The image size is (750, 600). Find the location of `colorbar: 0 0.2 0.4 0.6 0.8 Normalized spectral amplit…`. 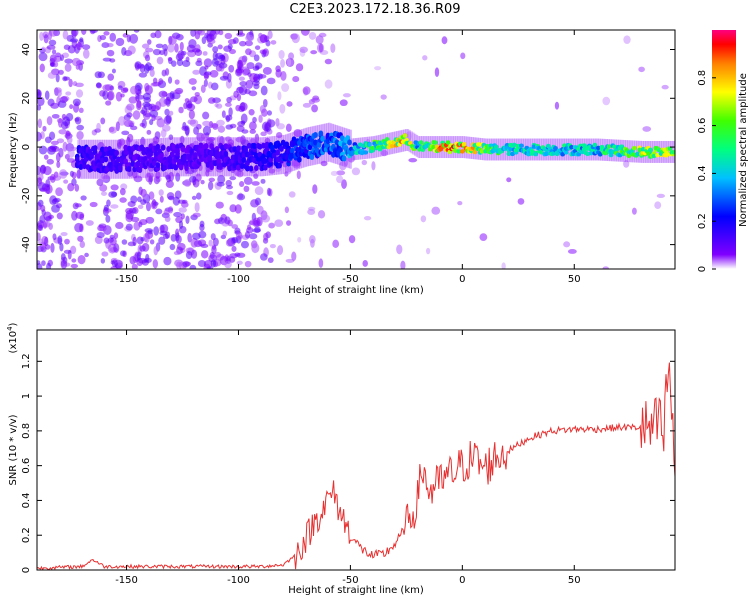

colorbar: 0 0.2 0.4 0.6 0.8 Normalized spectral amplit… is located at coordinates (723, 151).